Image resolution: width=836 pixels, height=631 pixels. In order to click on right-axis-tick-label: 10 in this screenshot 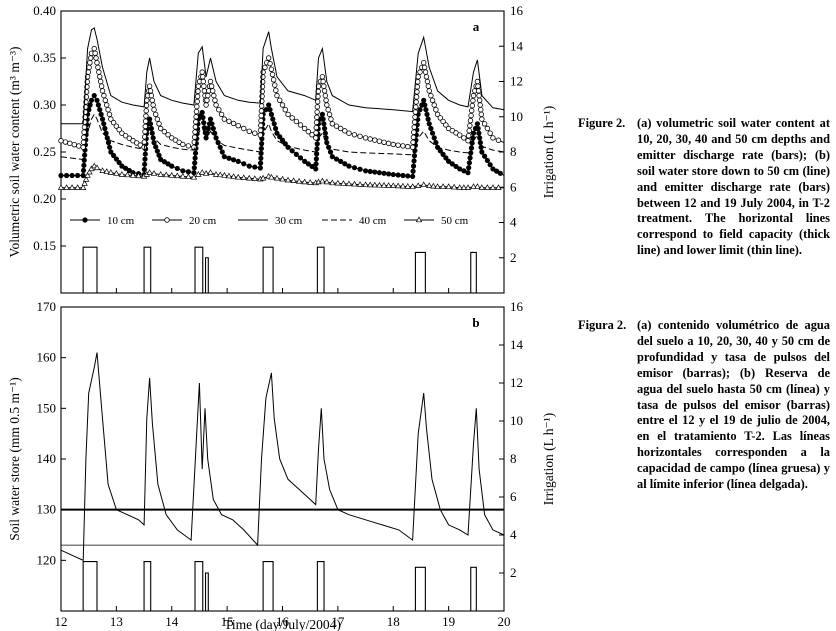, I will do `click(516, 420)`.